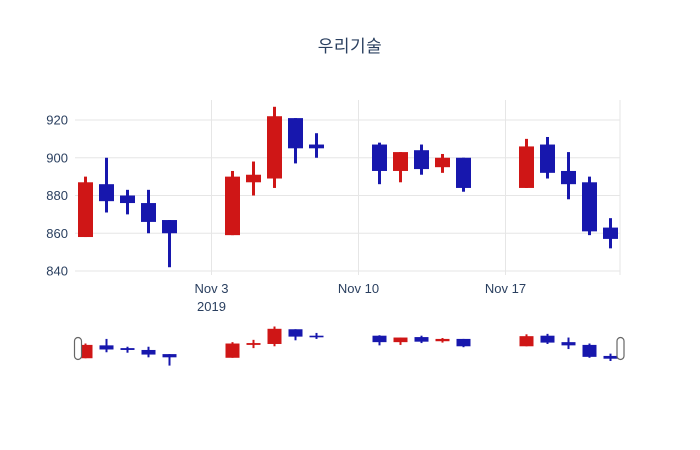 The image size is (700, 450). I want to click on candle-wick, so click(169, 244).